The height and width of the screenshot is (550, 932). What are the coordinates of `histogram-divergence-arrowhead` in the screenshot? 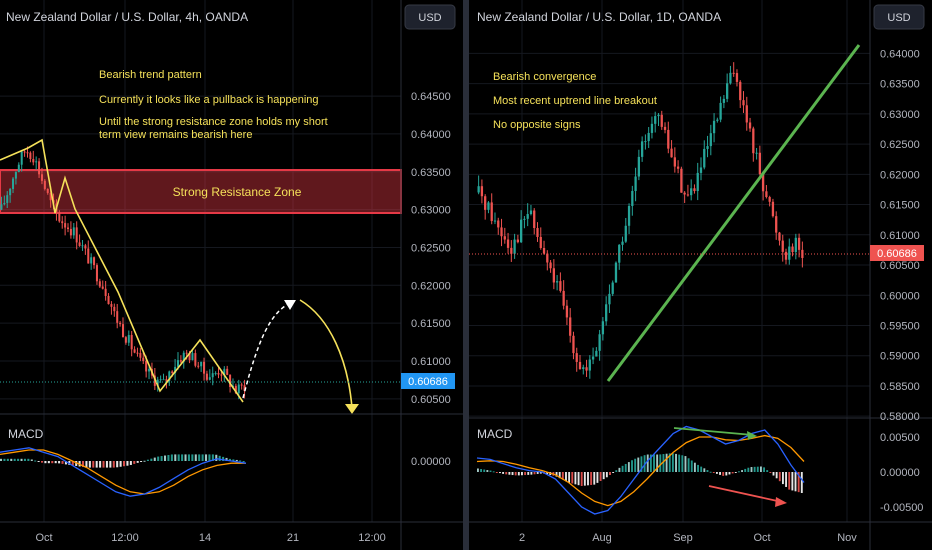 It's located at (781, 502).